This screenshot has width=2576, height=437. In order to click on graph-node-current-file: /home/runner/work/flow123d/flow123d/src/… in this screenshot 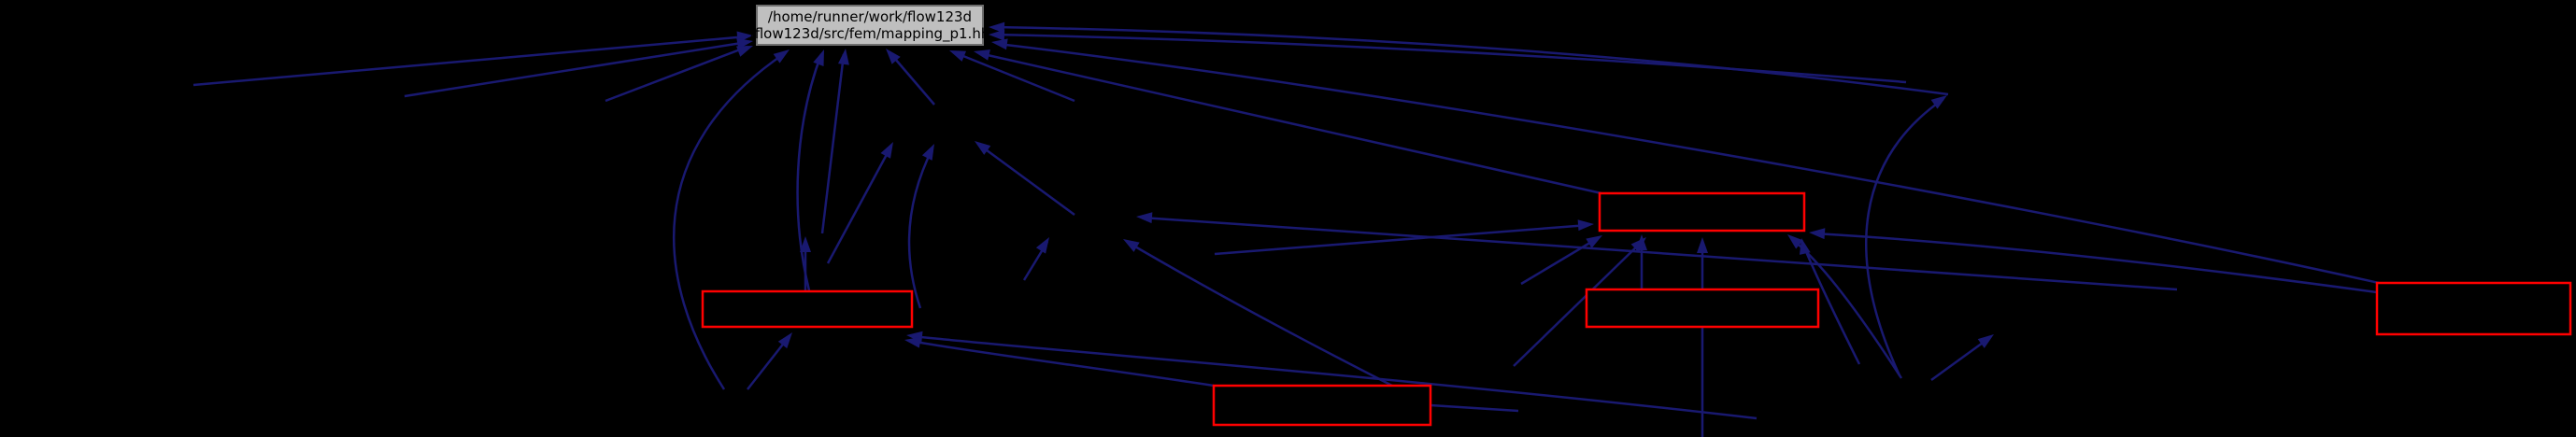, I will do `click(870, 26)`.